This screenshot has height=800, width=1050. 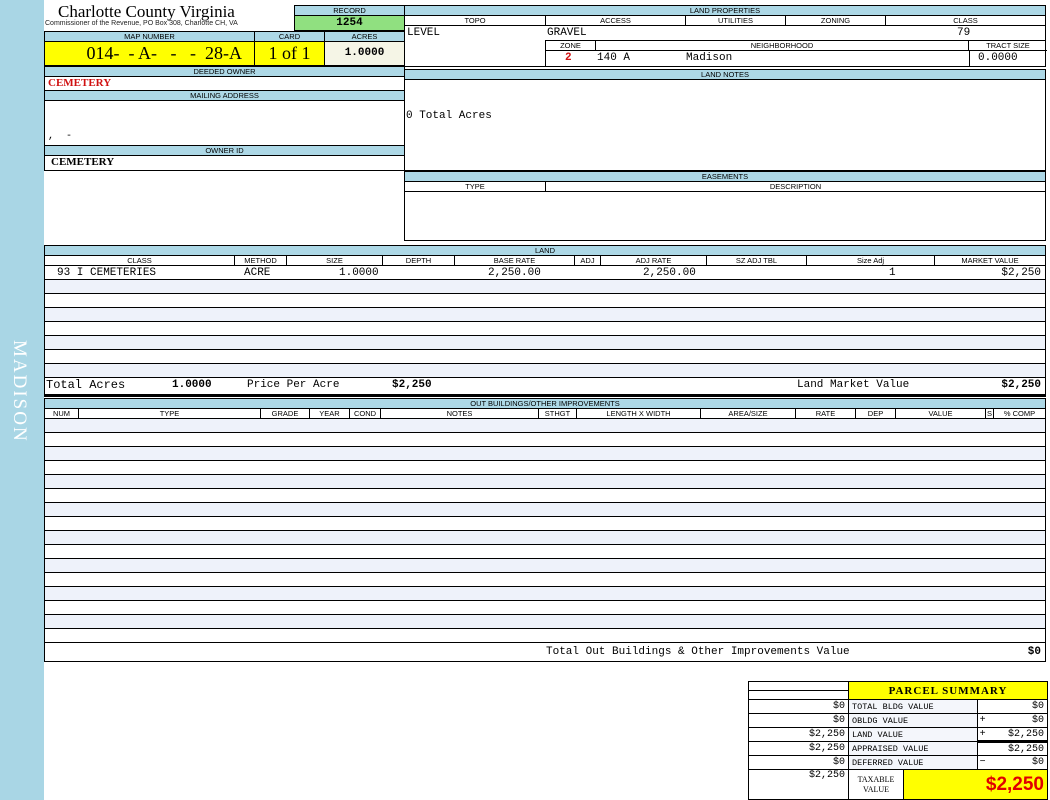 What do you see at coordinates (149, 53) in the screenshot?
I see `map-number-value: 014- - A- - - 28-A` at bounding box center [149, 53].